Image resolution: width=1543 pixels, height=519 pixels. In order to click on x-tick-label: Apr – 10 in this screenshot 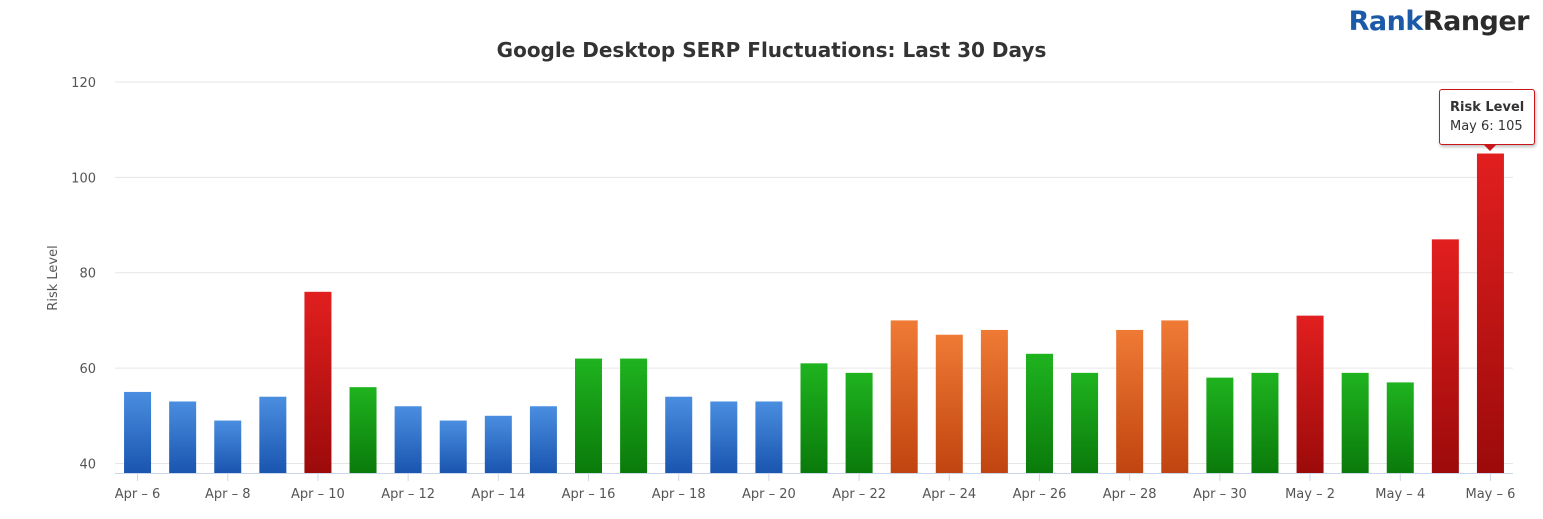, I will do `click(318, 494)`.